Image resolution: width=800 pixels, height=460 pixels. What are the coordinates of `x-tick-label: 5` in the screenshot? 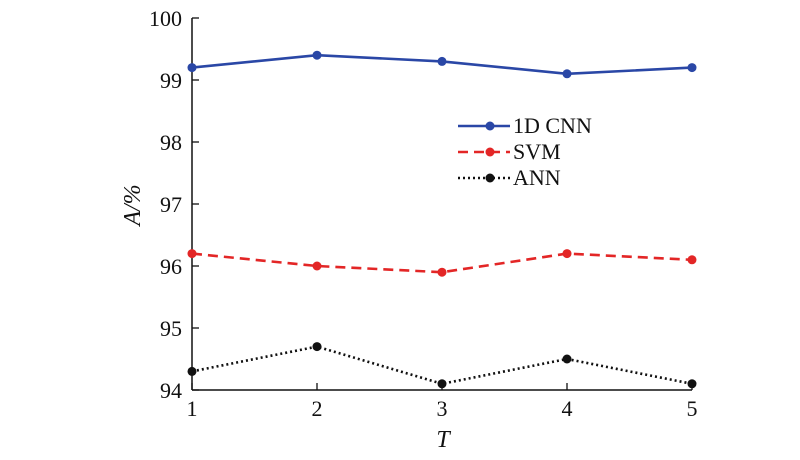 It's located at (692, 408).